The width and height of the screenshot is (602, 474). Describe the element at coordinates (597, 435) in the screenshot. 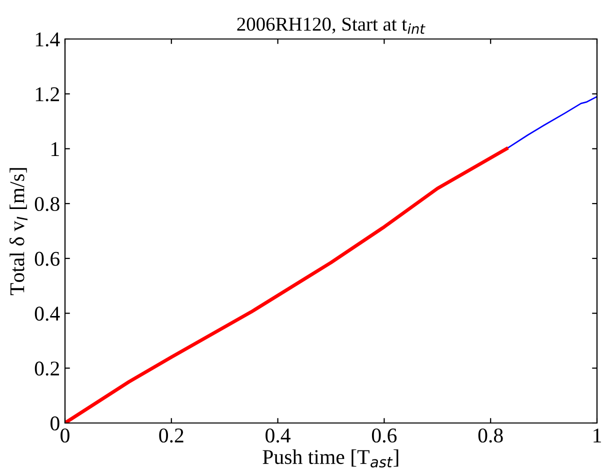

I see `x-tick-label: 1` at that location.